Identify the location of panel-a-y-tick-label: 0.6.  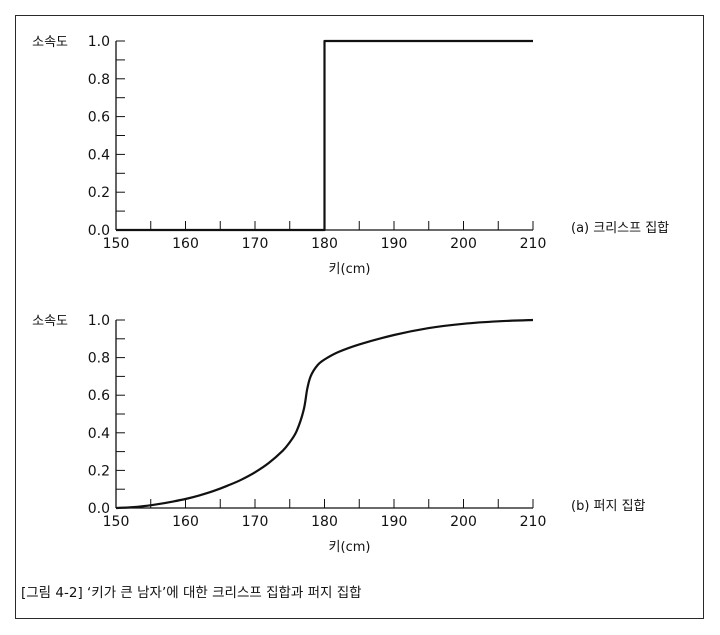
(99, 118).